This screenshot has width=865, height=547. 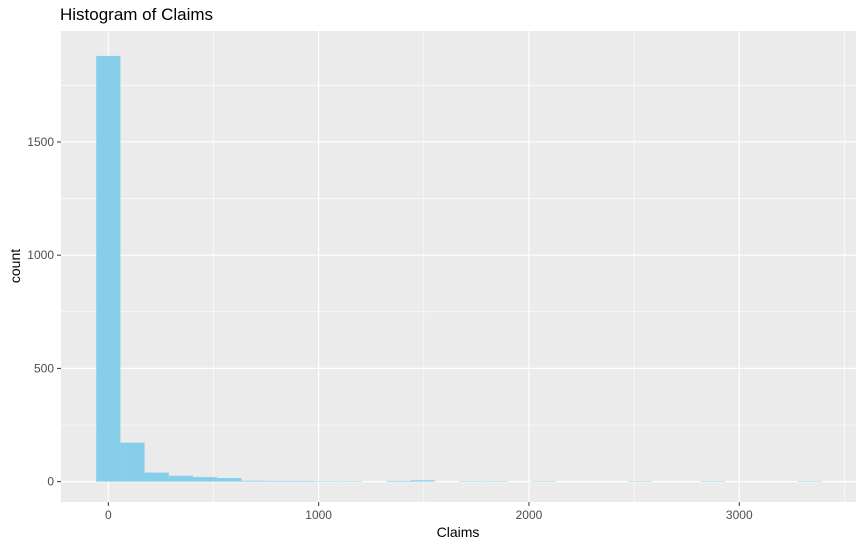 I want to click on x-tick-label: 1000, so click(x=318, y=515).